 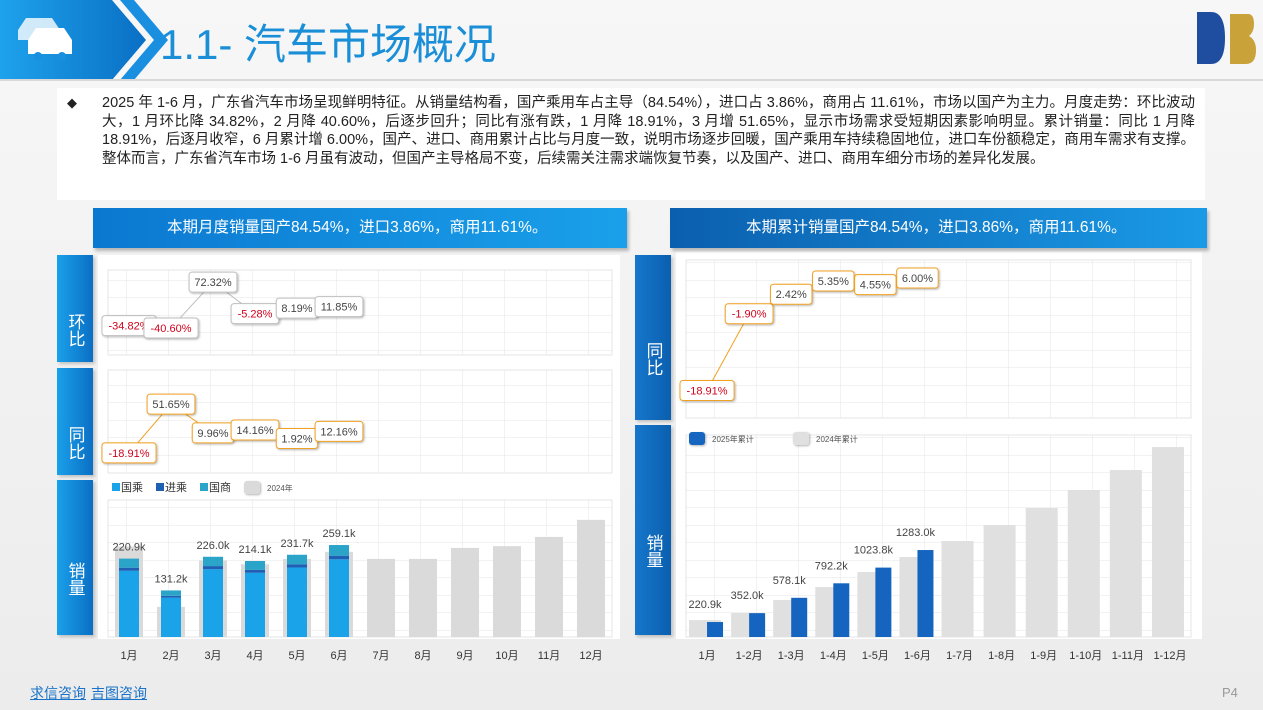 What do you see at coordinates (733, 439) in the screenshot?
I see `legend-label: 2025年累计` at bounding box center [733, 439].